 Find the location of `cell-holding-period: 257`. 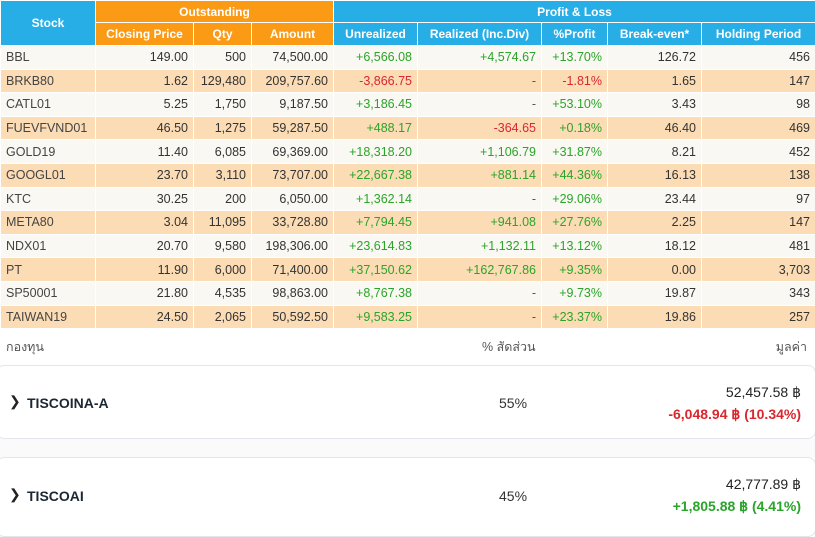

cell-holding-period: 257 is located at coordinates (758, 317).